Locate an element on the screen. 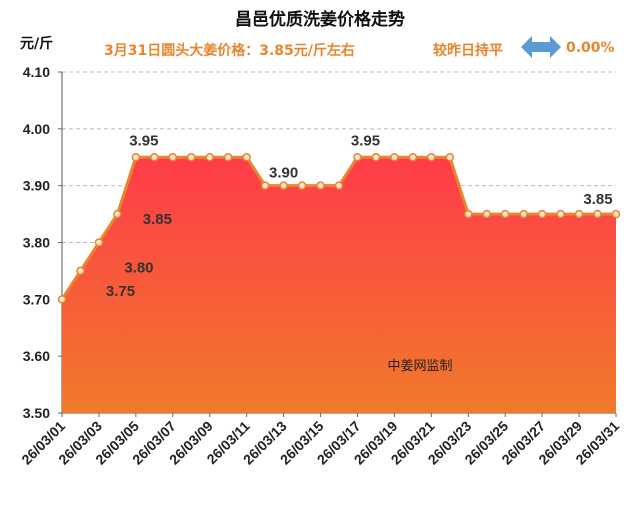 This screenshot has width=640, height=508. y-tick-label: 3.70 is located at coordinates (36, 299).